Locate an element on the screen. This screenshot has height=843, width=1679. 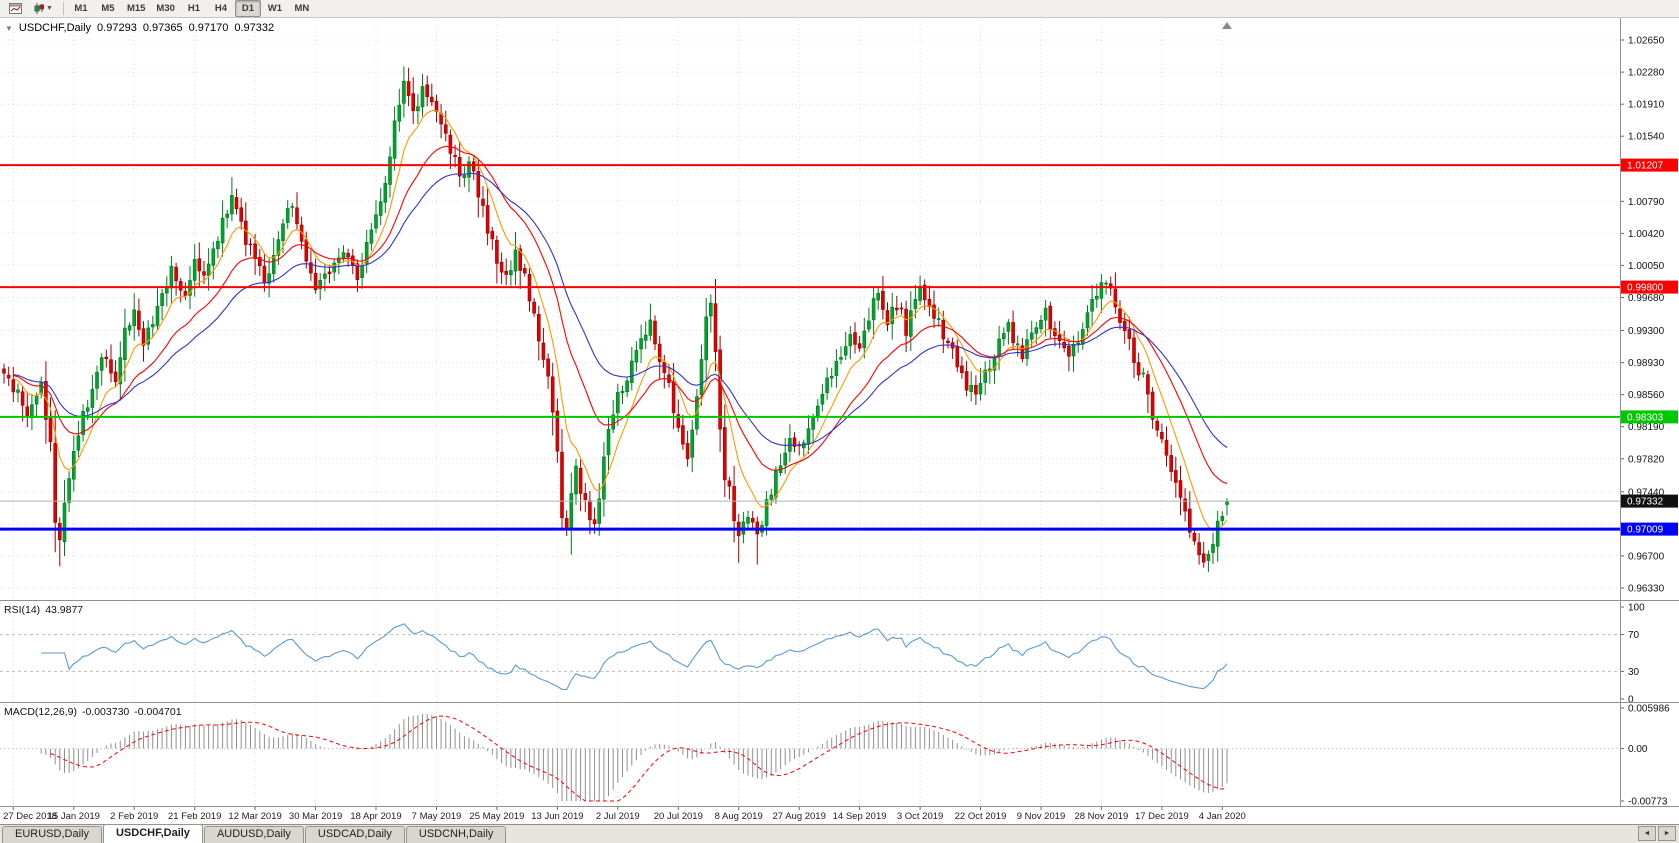
svg-text: 0.97009 is located at coordinates (1645, 530).